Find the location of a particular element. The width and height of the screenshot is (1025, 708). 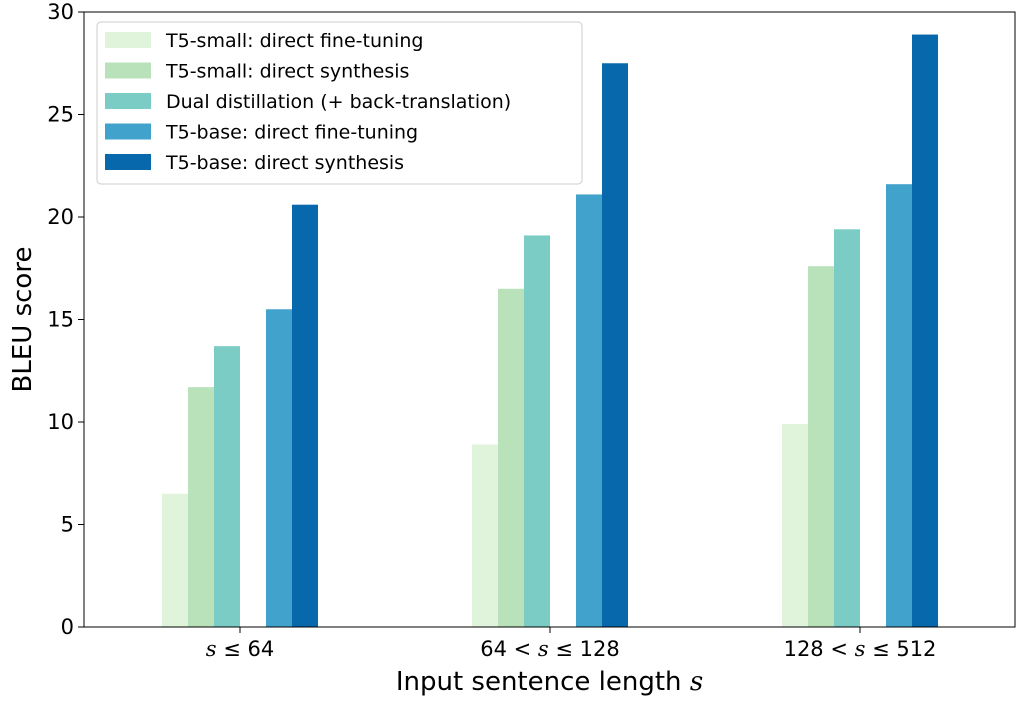

x-axis-label: Input sentence length s is located at coordinates (549, 682).